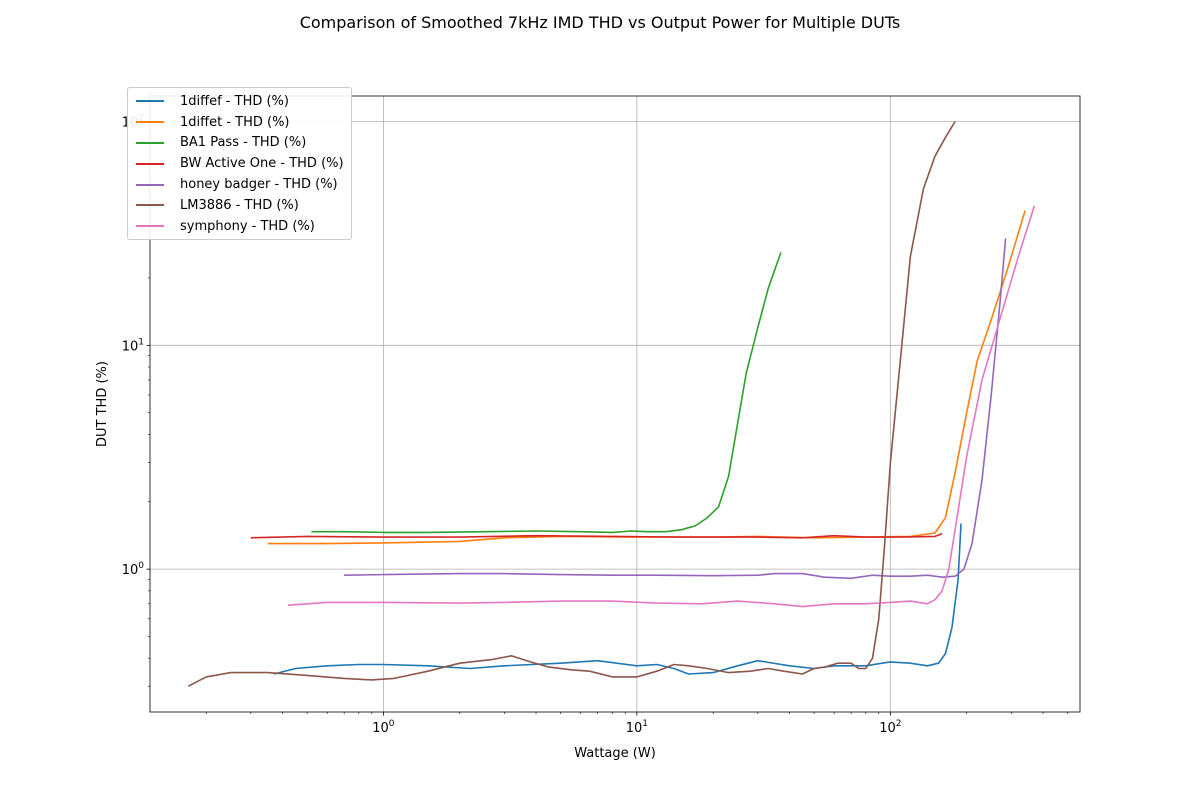 The height and width of the screenshot is (800, 1200). What do you see at coordinates (383, 727) in the screenshot?
I see `x-tick-label: 100` at bounding box center [383, 727].